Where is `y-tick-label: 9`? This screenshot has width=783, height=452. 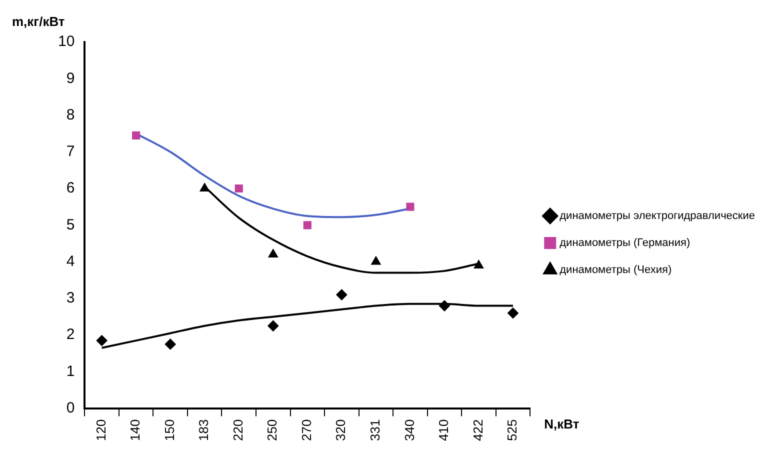 y-tick-label: 9 is located at coordinates (70, 78).